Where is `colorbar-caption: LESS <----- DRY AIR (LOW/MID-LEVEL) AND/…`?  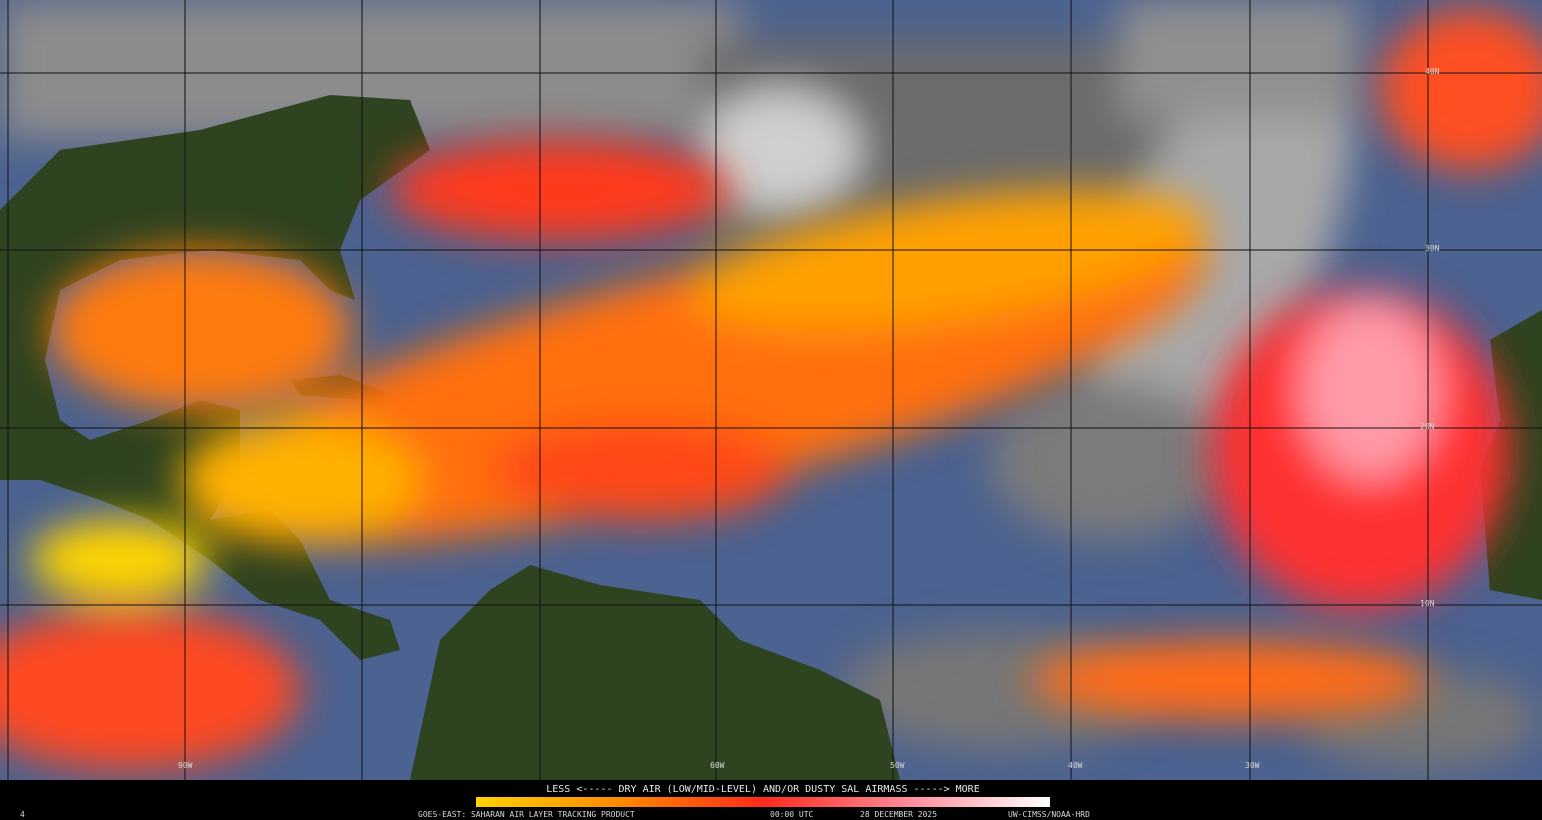
colorbar-caption: LESS <----- DRY AIR (LOW/MID-LEVEL) AND/… is located at coordinates (762, 789).